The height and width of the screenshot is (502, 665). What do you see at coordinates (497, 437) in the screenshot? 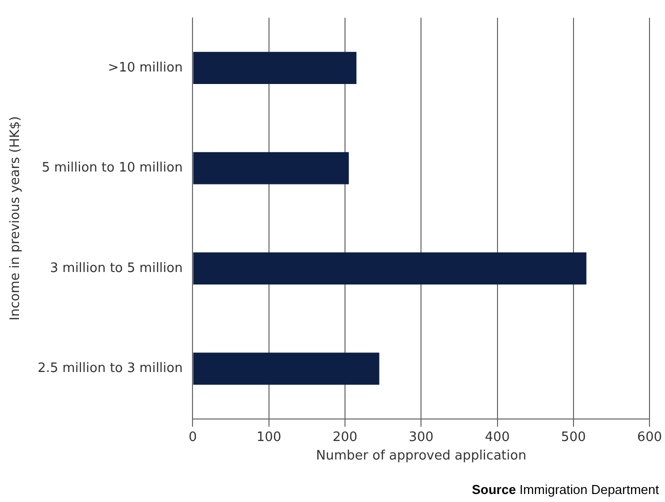
I see `x-tick-label: 400` at bounding box center [497, 437].